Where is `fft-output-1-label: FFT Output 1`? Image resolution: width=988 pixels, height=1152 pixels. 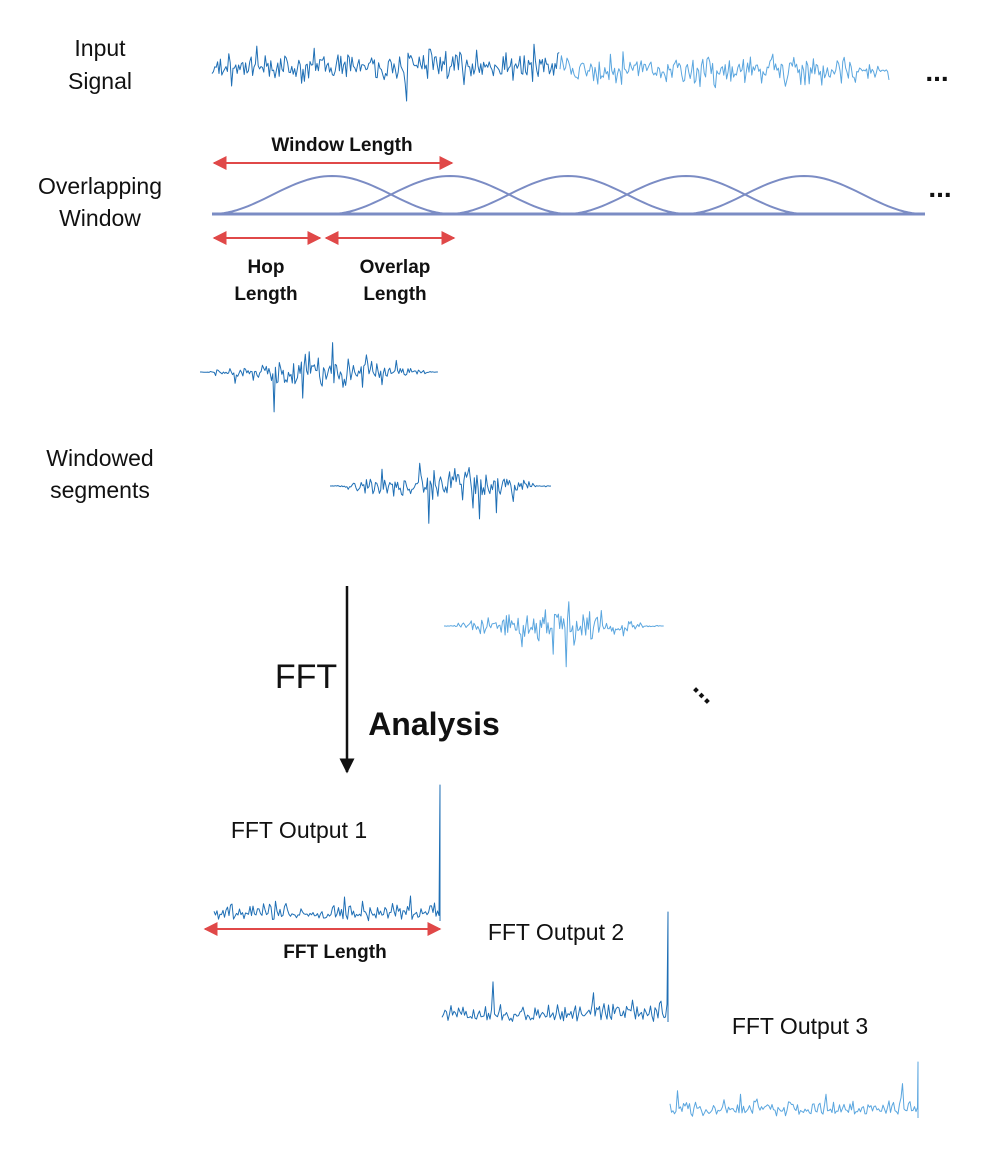
fft-output-1-label: FFT Output 1 is located at coordinates (299, 830).